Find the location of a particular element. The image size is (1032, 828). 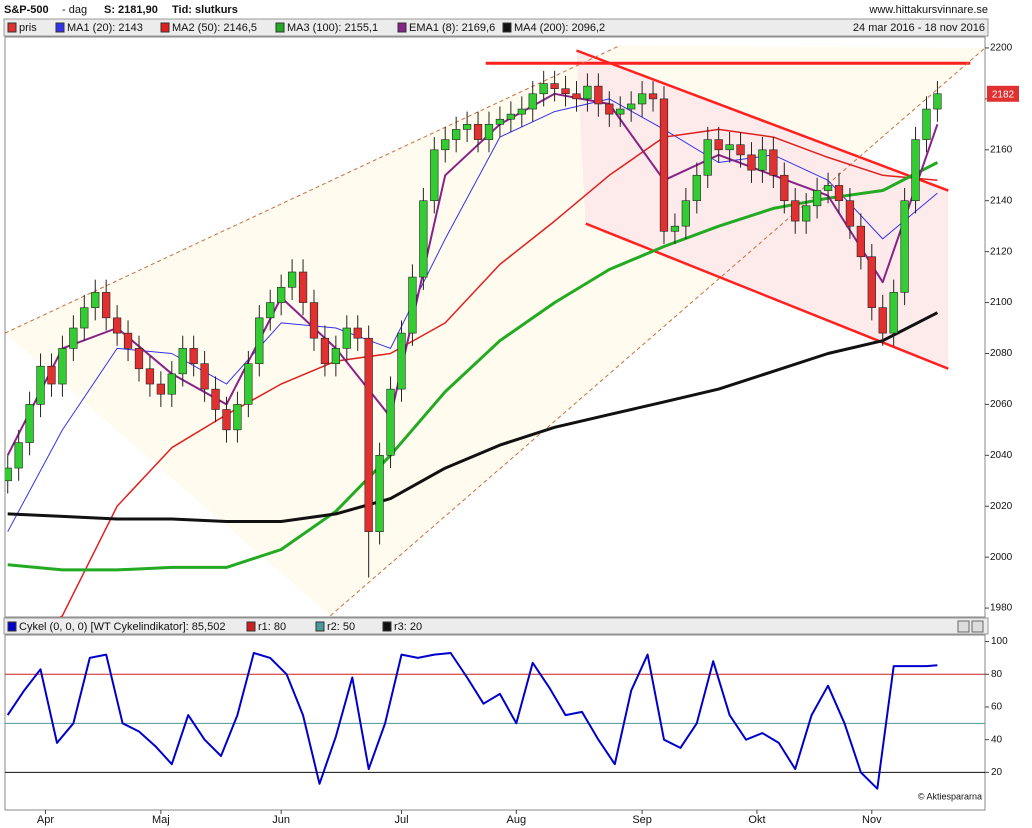

tool-icon is located at coordinates (963, 626).